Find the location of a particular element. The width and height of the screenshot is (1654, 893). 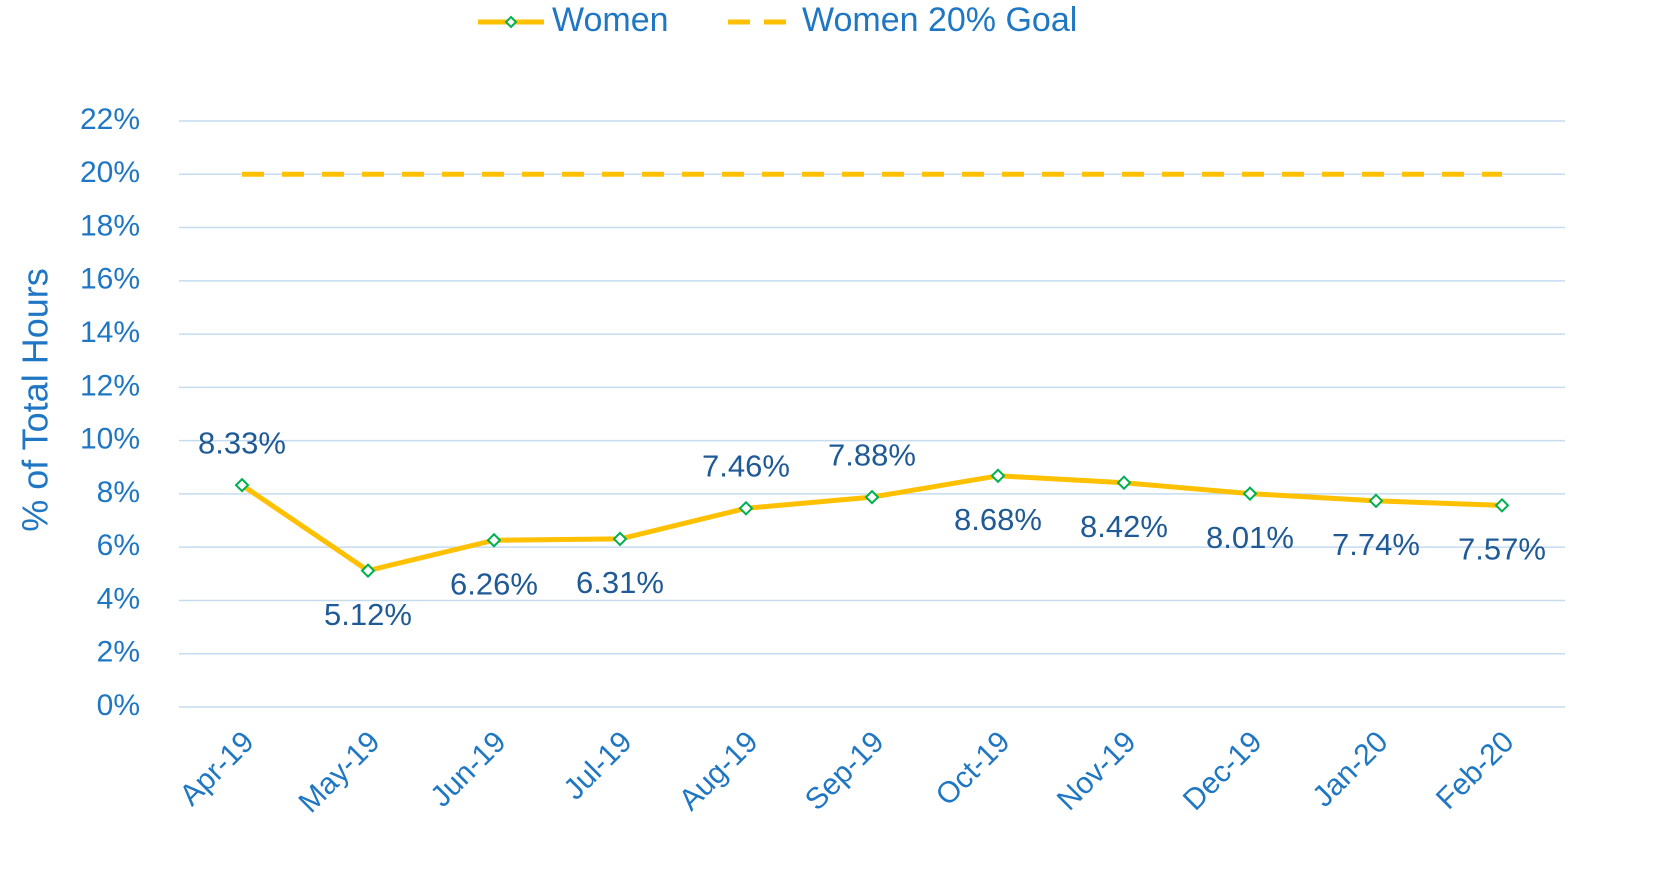

y-axis-title: % of Total Hours is located at coordinates (35, 399).